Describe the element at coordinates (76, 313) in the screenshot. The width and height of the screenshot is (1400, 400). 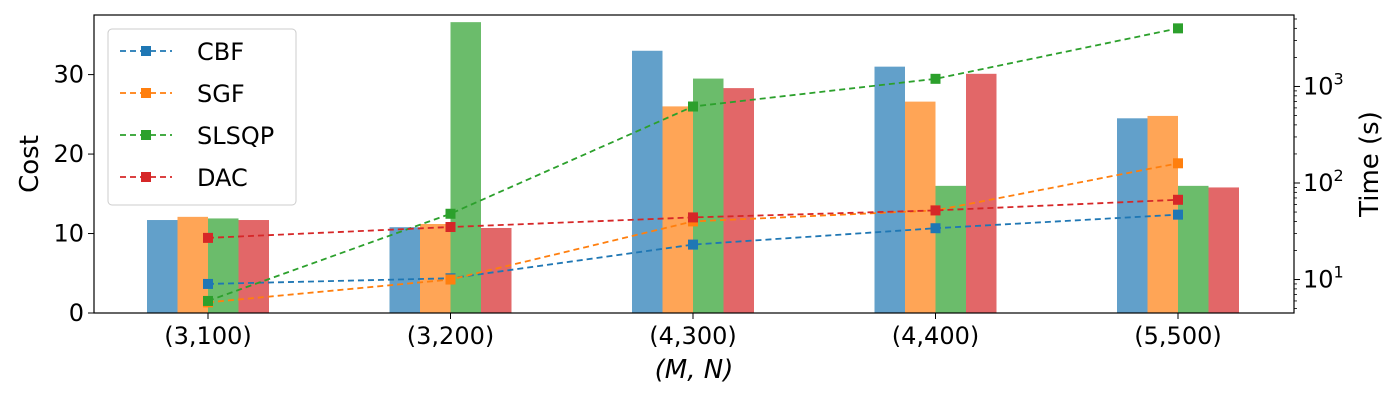
I see `y-left-tick-label: 0` at that location.